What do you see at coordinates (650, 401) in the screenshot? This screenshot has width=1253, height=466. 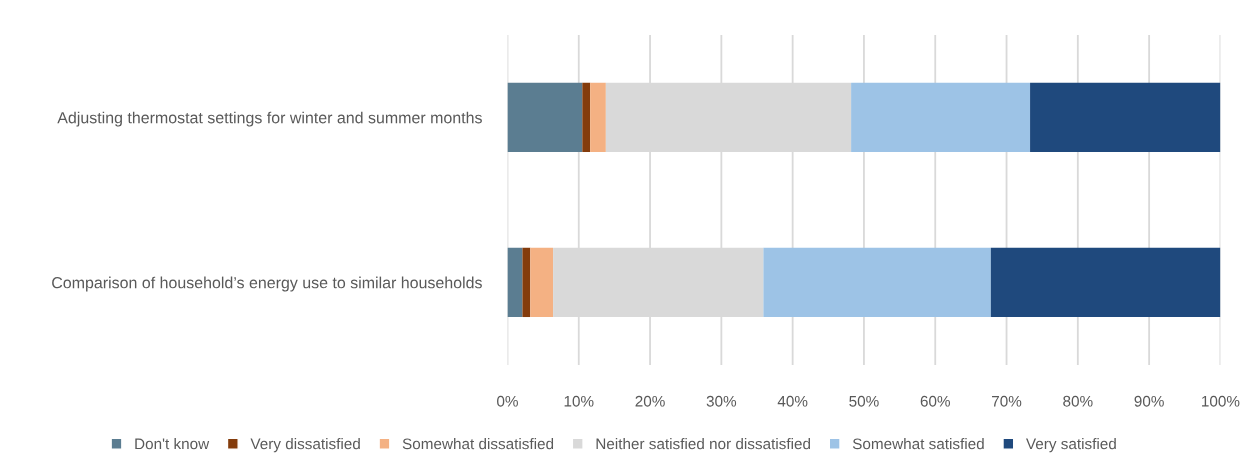 I see `x-tick-label: 20%` at bounding box center [650, 401].